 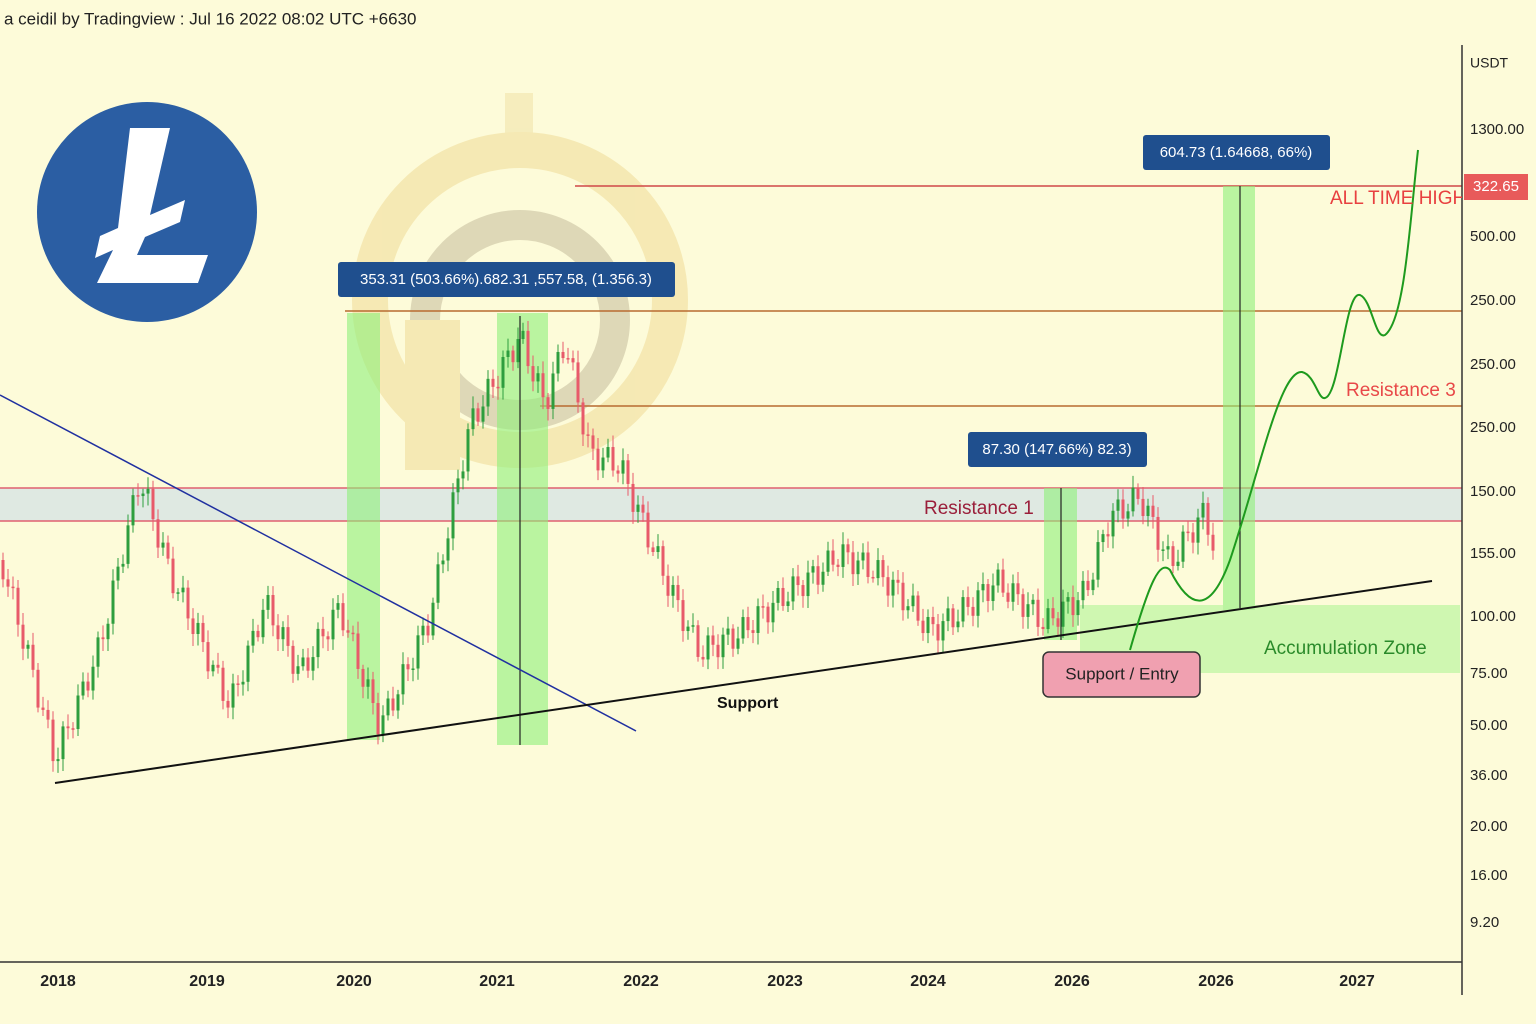 I want to click on ath-clip: ALL TIME HIGH, so click(x=1396, y=198).